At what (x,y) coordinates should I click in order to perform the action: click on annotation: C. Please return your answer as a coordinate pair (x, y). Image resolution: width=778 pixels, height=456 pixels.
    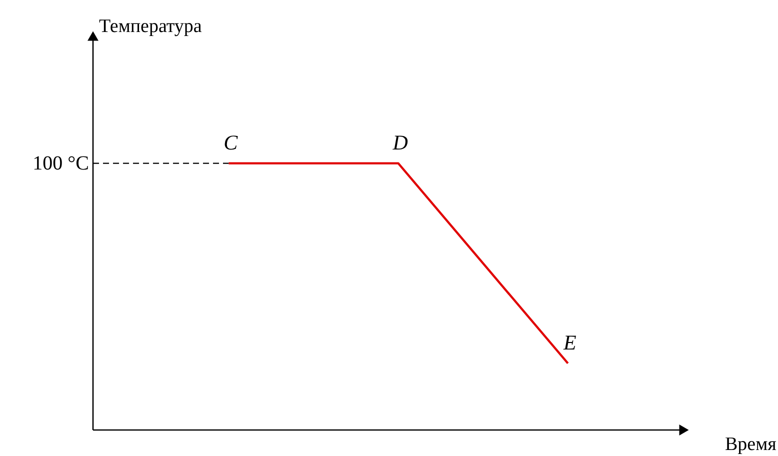
    Looking at the image, I should click on (231, 142).